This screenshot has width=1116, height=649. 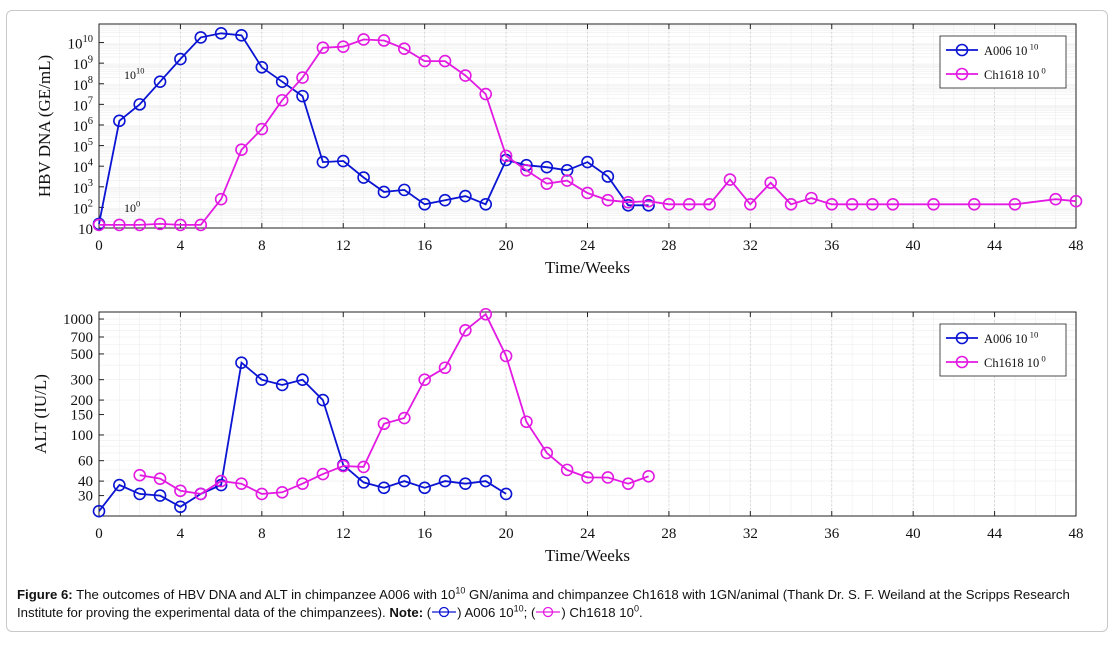 I want to click on y-tick-label: 200, so click(x=82, y=401).